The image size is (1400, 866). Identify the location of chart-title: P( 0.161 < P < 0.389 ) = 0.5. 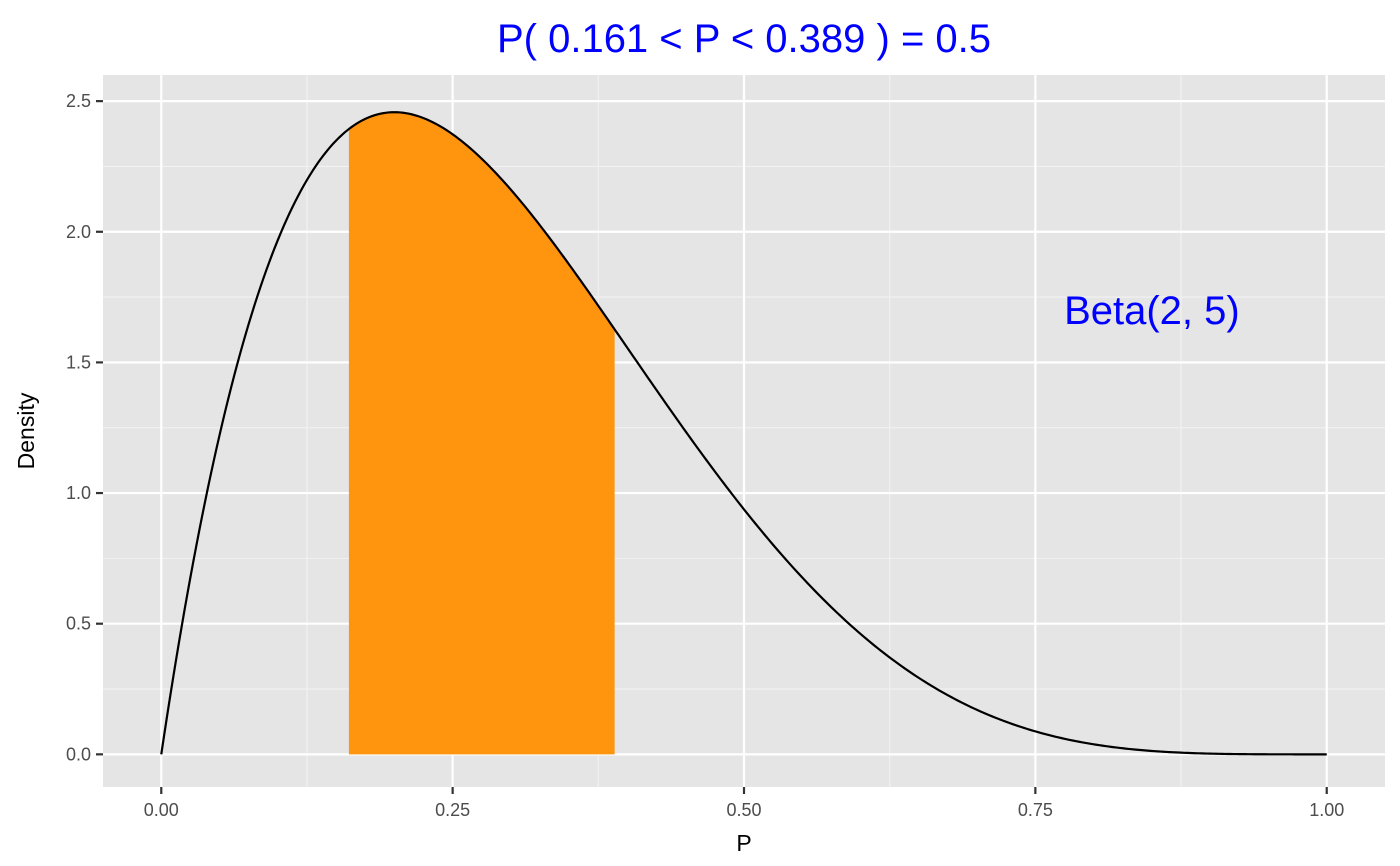
(744, 39).